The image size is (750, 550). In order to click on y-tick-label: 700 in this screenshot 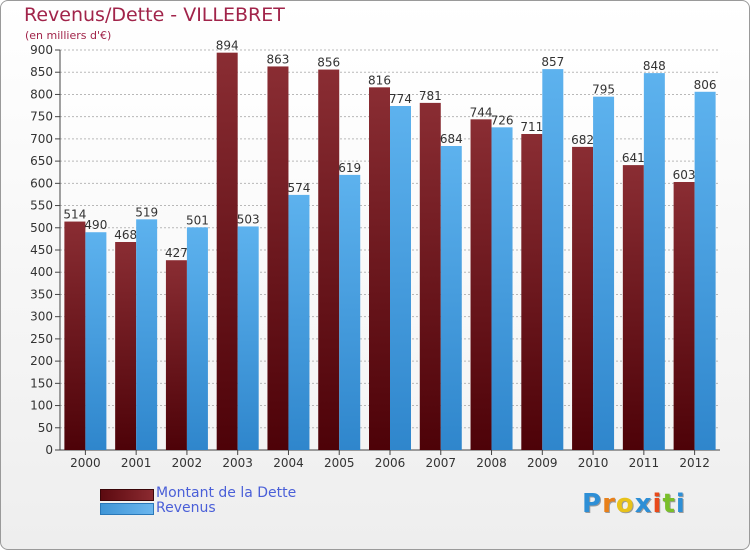, I will do `click(41, 139)`.